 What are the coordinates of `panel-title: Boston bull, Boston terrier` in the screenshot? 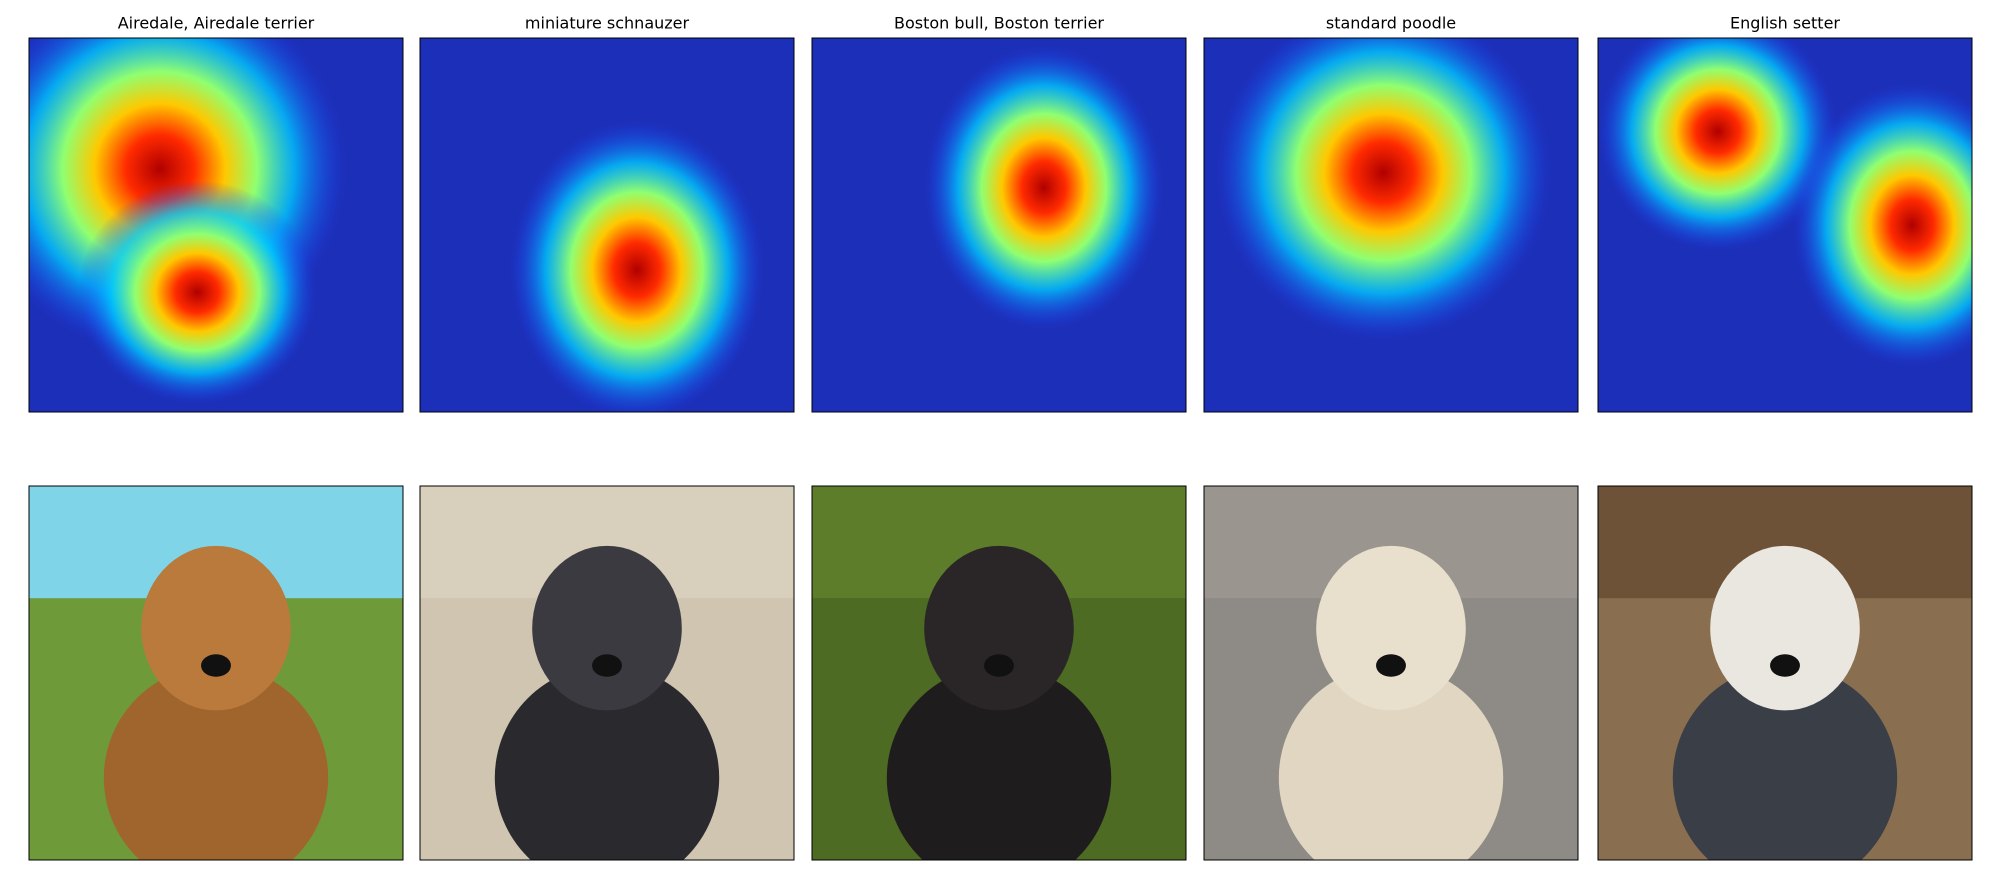 It's located at (999, 23).